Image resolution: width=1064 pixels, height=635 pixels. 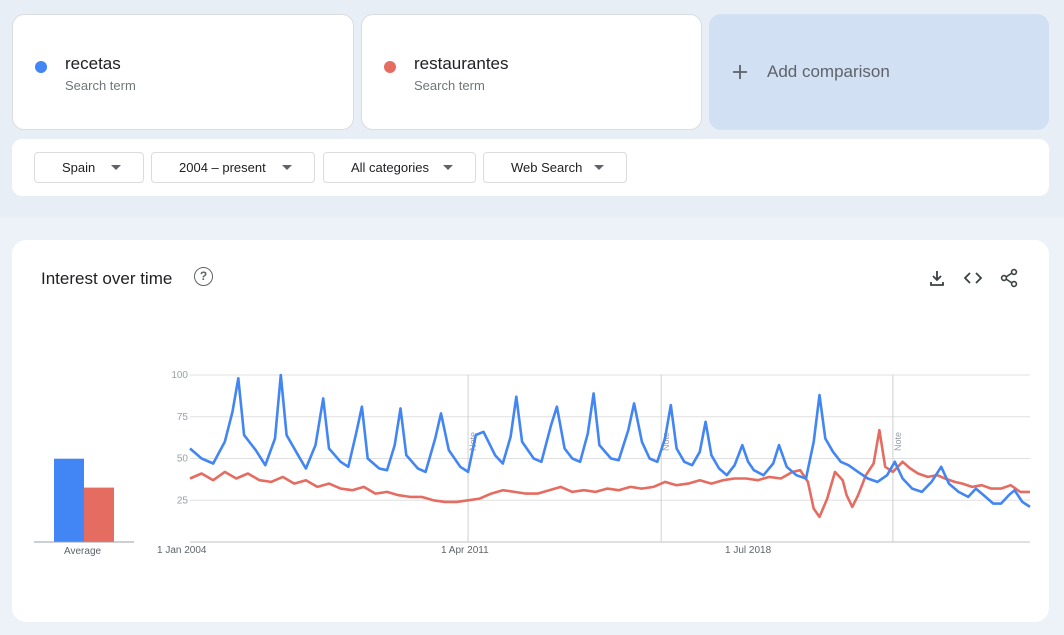 I want to click on average-bar-chart, so click(x=84, y=500).